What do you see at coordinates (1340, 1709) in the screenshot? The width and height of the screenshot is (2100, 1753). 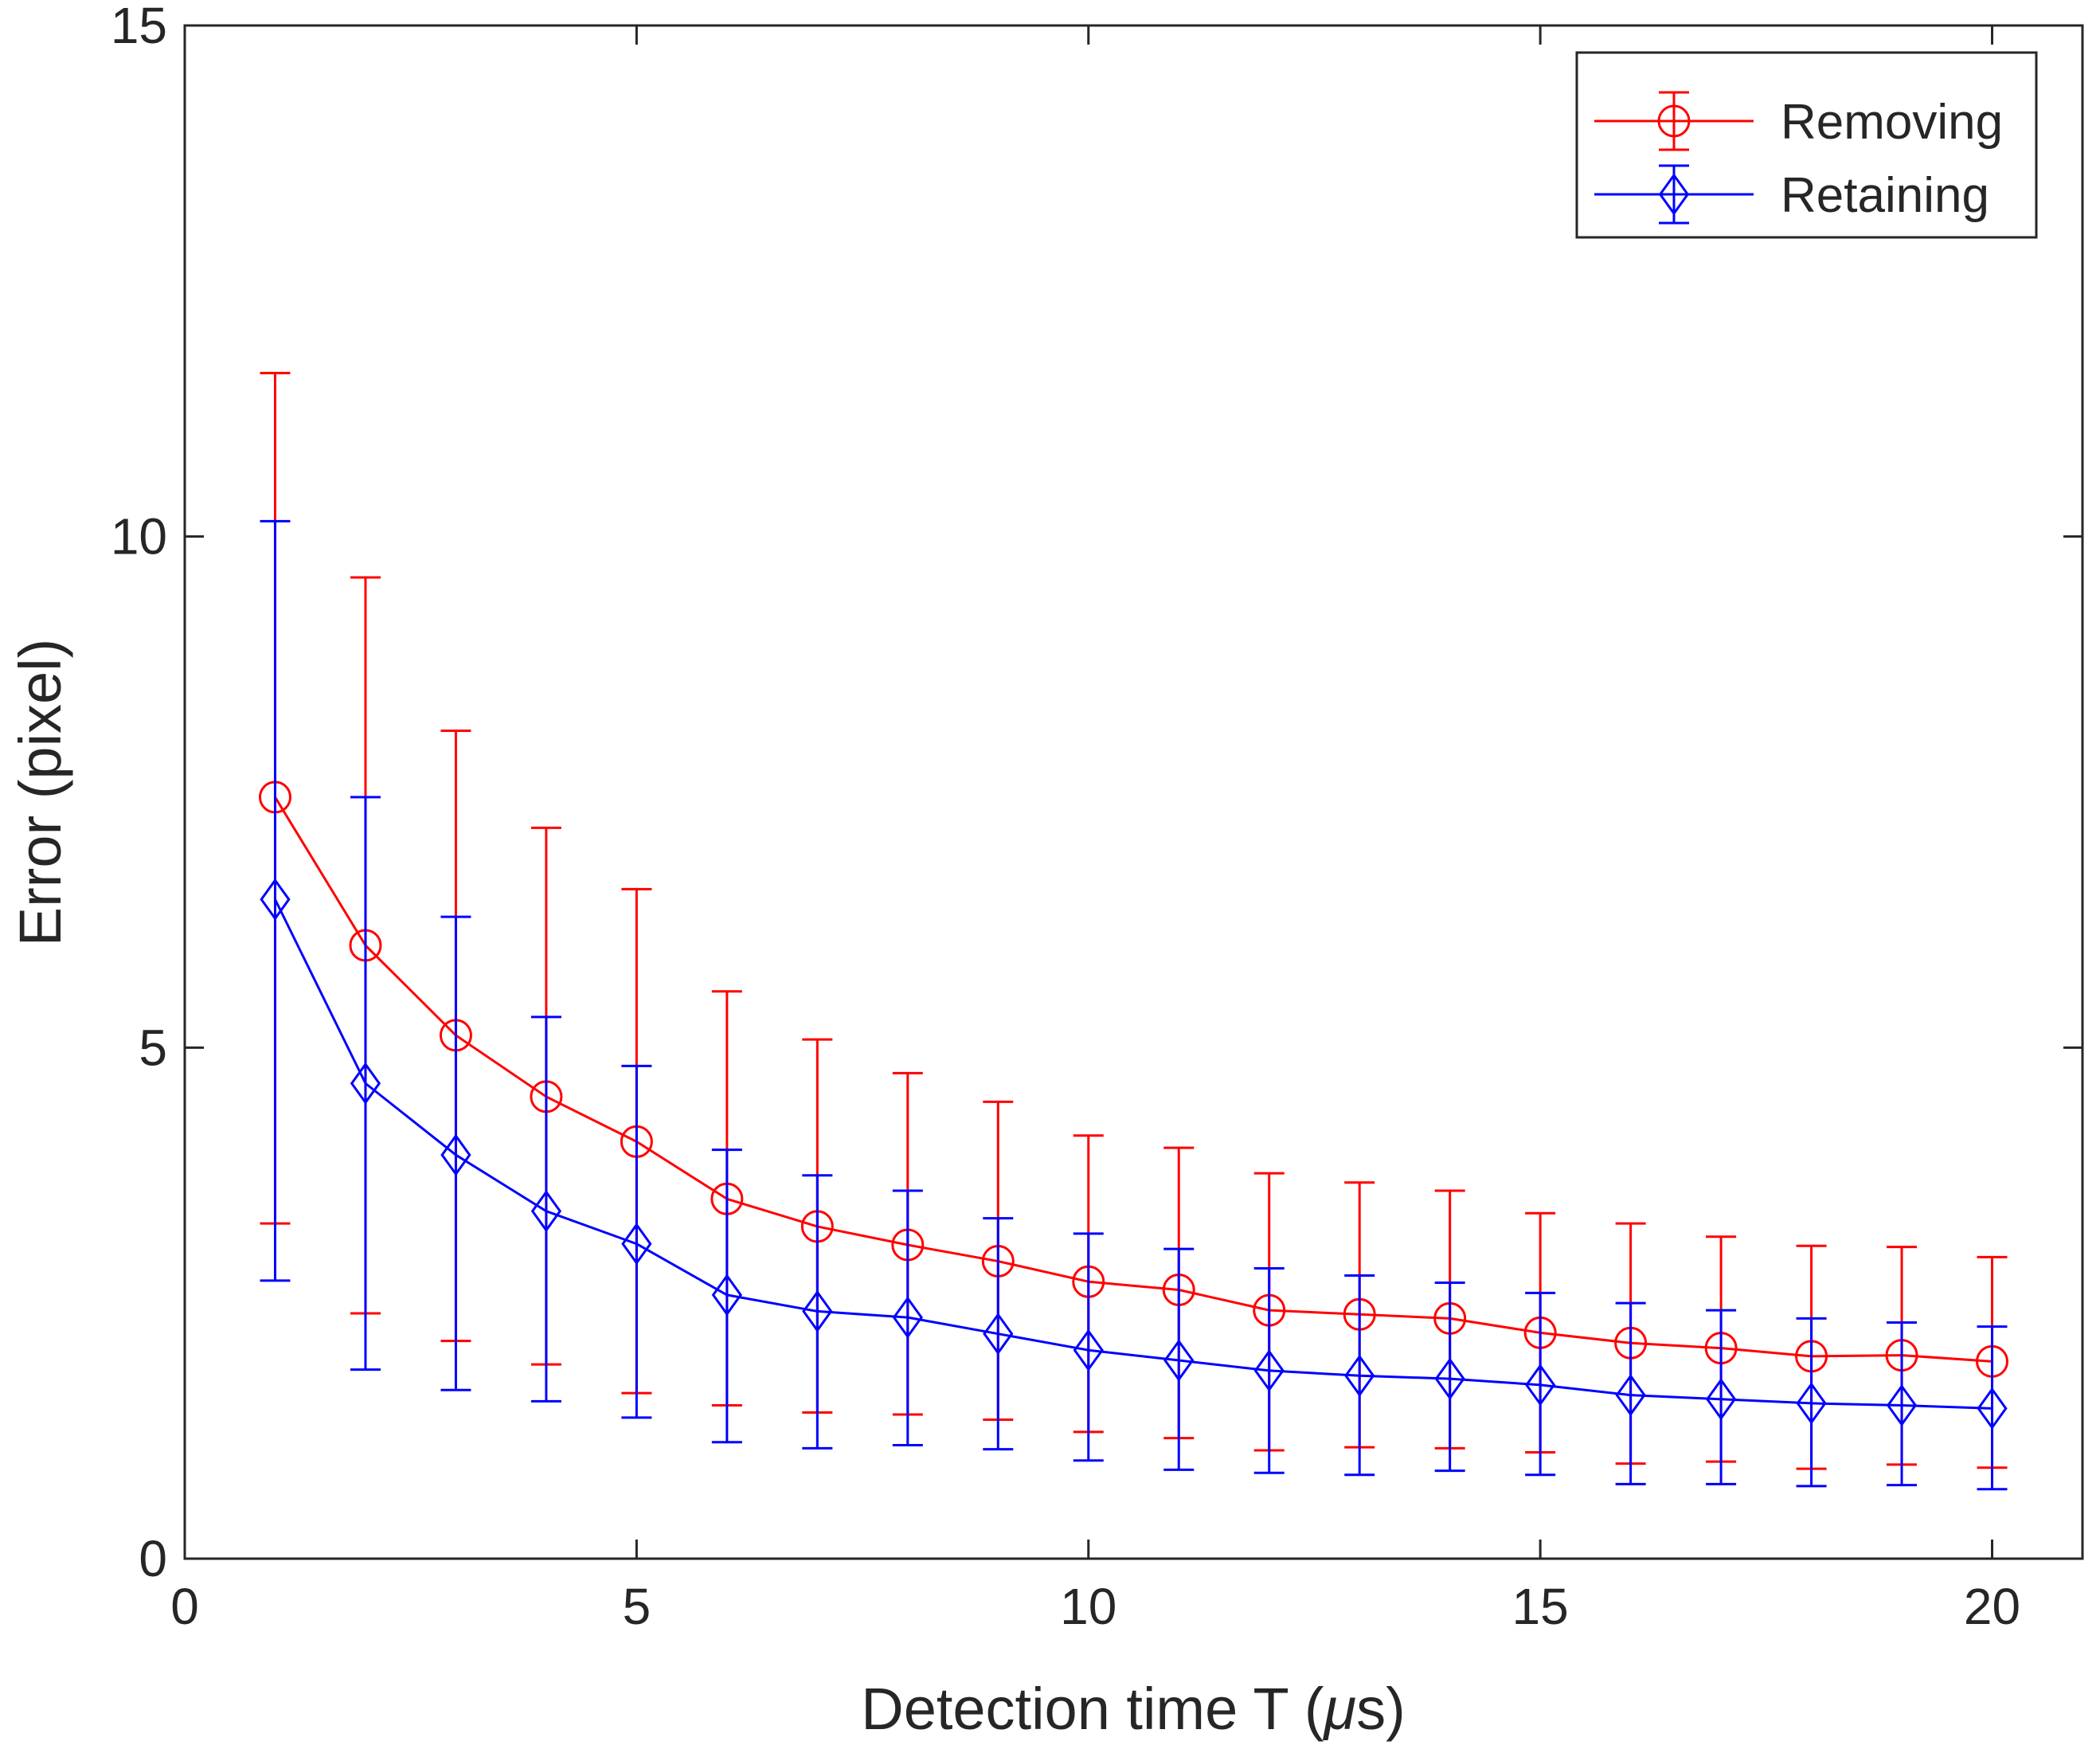 I see `x-axis-title-symbol: μ` at bounding box center [1340, 1709].